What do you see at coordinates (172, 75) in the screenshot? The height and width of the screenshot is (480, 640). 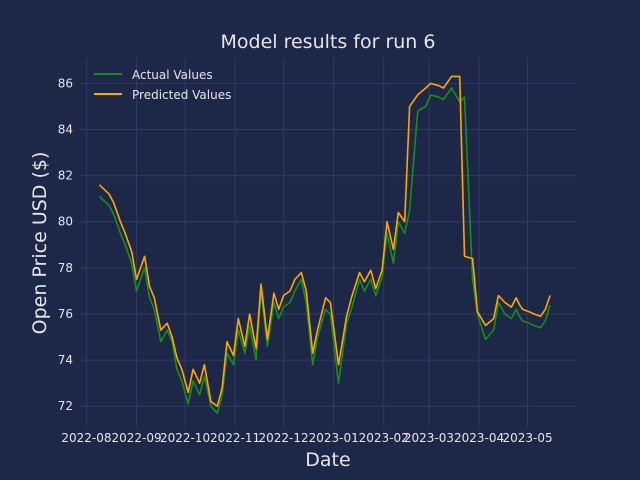 I see `legend-label-actual: Actual Values` at bounding box center [172, 75].